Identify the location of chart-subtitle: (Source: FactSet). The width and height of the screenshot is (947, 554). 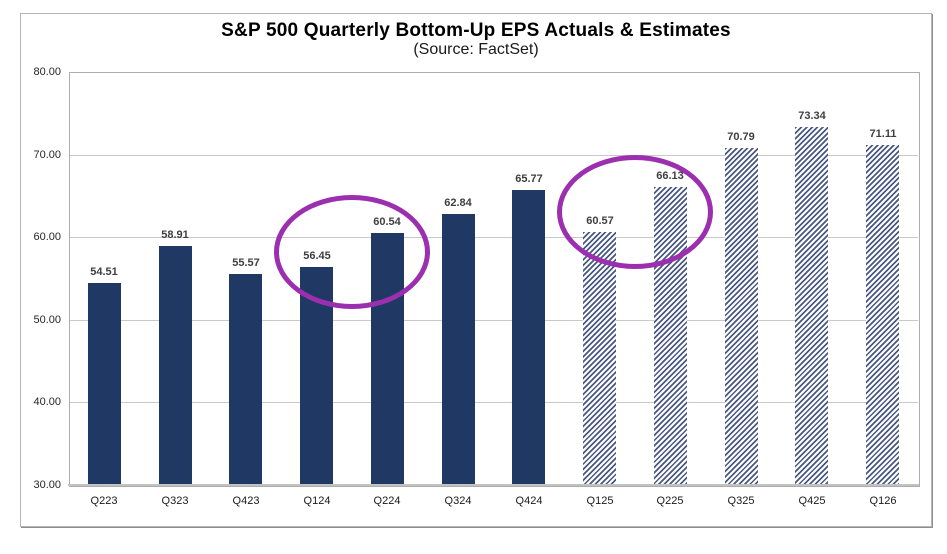
(476, 49).